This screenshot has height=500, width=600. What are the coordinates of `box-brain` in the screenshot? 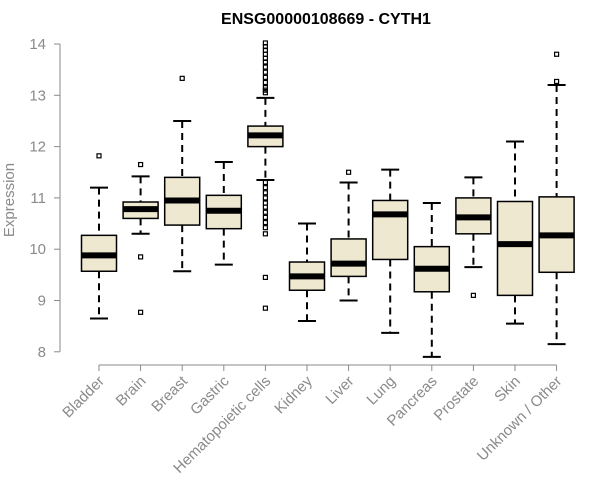 It's located at (140, 238).